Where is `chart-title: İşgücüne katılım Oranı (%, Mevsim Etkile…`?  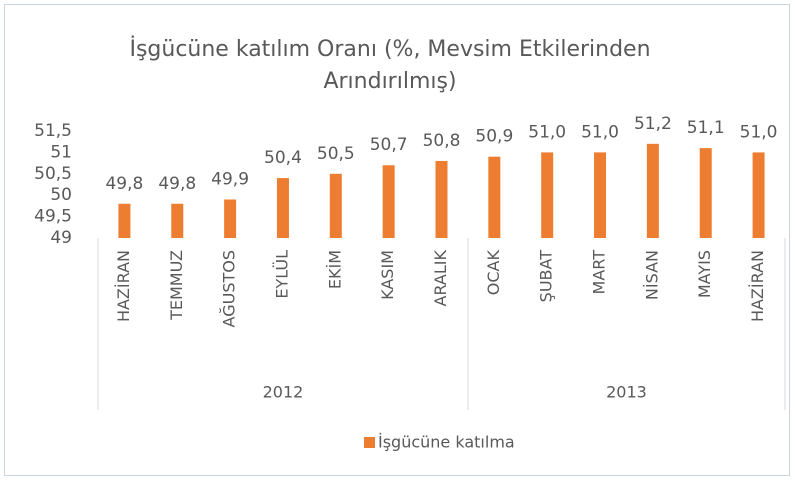
chart-title: İşgücüne katılım Oranı (%, Mevsim Etkile… is located at coordinates (389, 65).